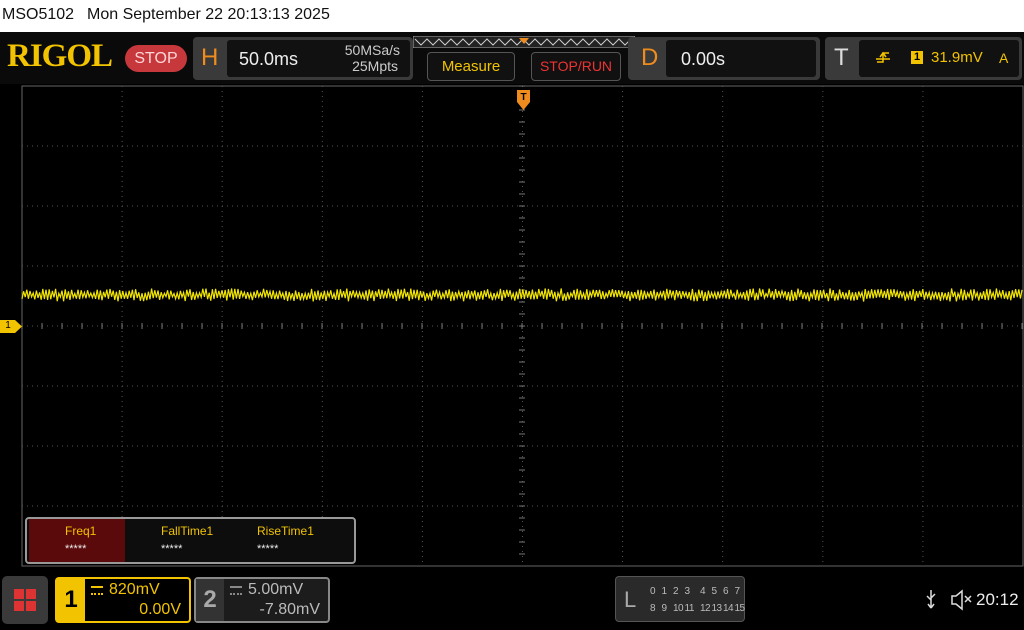 The width and height of the screenshot is (1024, 630). Describe the element at coordinates (160, 609) in the screenshot. I see `channel-offset: 0.00V` at that location.